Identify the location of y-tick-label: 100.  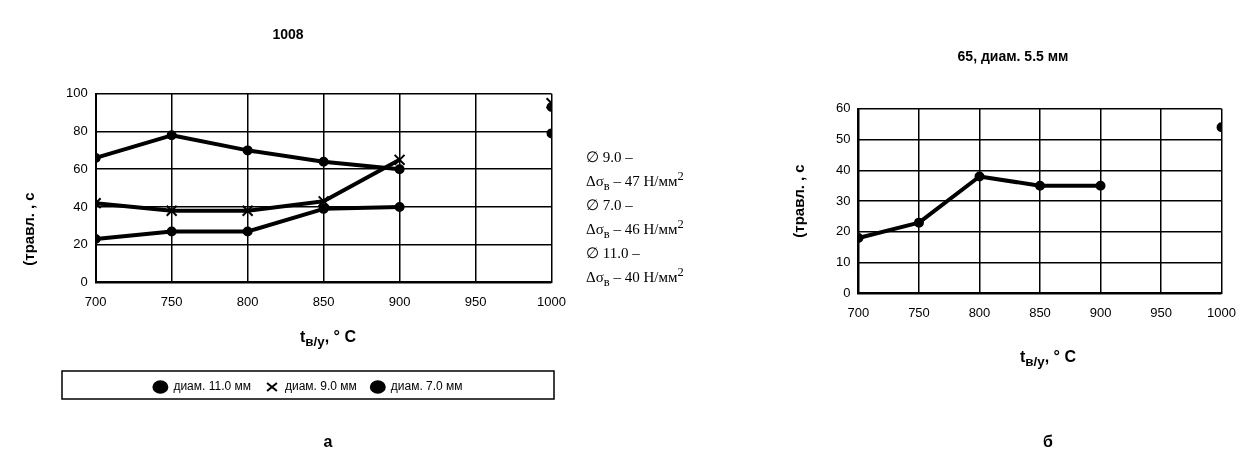
(76, 93).